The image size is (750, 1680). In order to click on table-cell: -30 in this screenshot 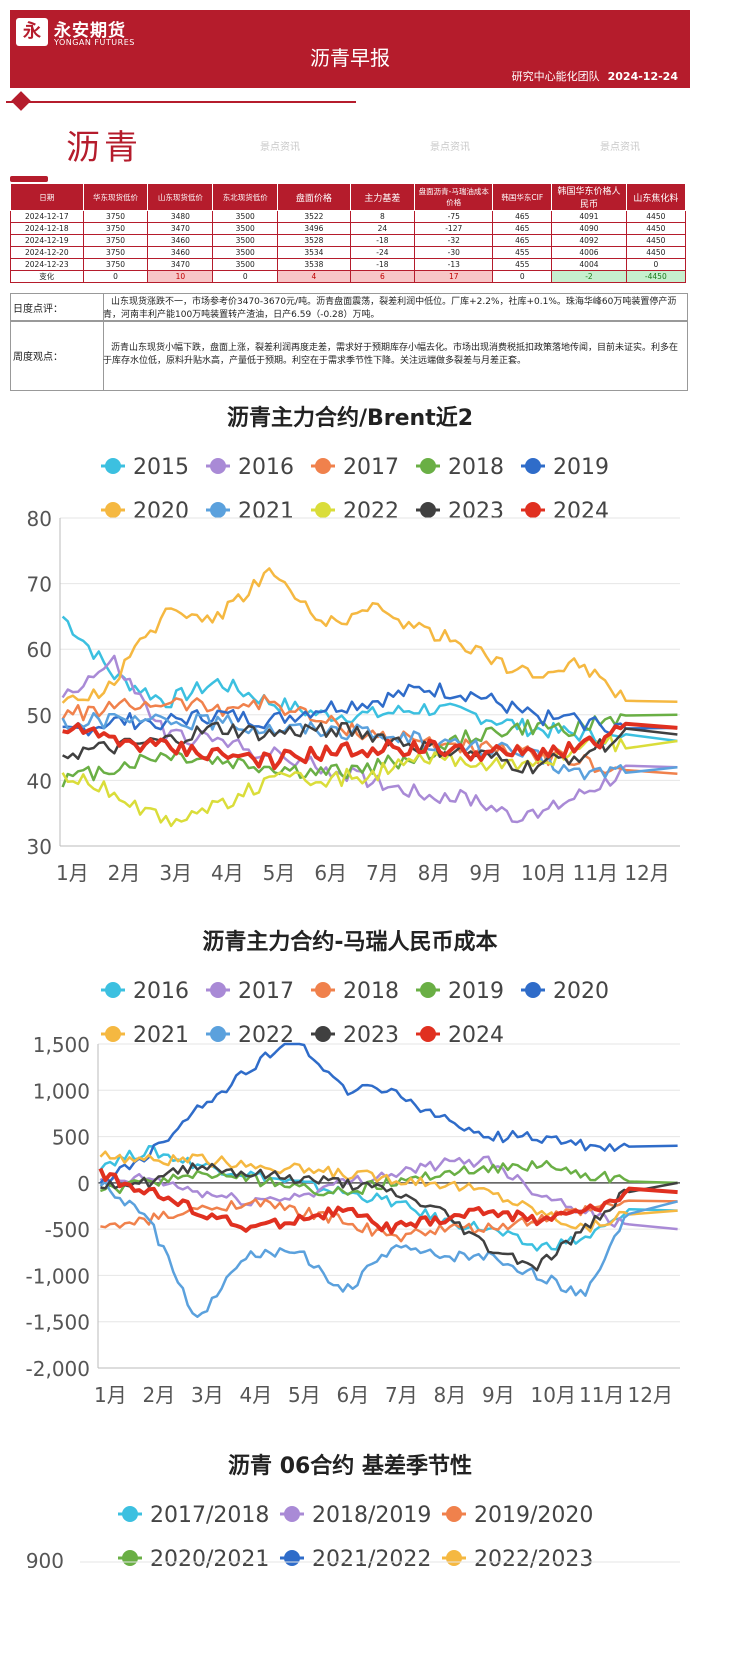, I will do `click(454, 252)`.